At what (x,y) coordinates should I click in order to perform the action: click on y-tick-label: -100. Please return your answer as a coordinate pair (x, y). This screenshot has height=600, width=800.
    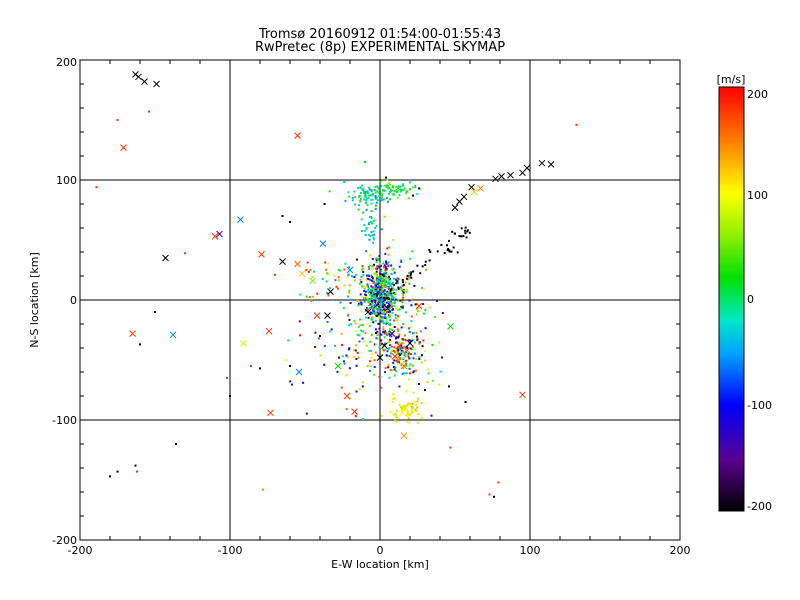
    Looking at the image, I should click on (64, 420).